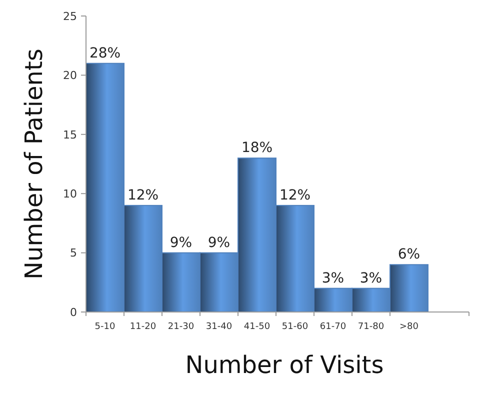  What do you see at coordinates (371, 327) in the screenshot?
I see `x-tick-label: 71-80` at bounding box center [371, 327].